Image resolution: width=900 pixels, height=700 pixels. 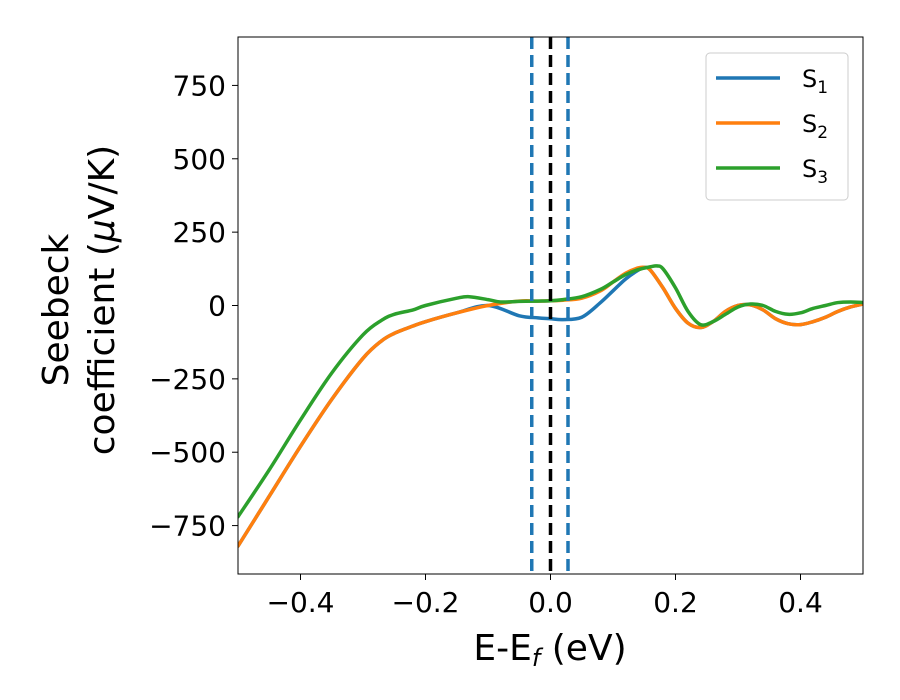 I want to click on x-axis: −0.4 −0.2 0.0 0.2 0.4, so click(x=545, y=596).